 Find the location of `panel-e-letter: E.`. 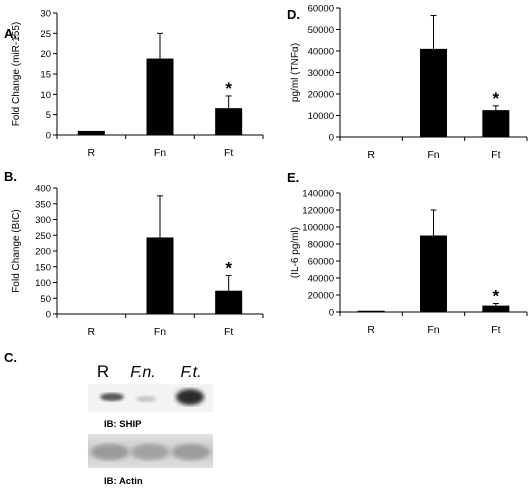

panel-e-letter: E. is located at coordinates (293, 177).